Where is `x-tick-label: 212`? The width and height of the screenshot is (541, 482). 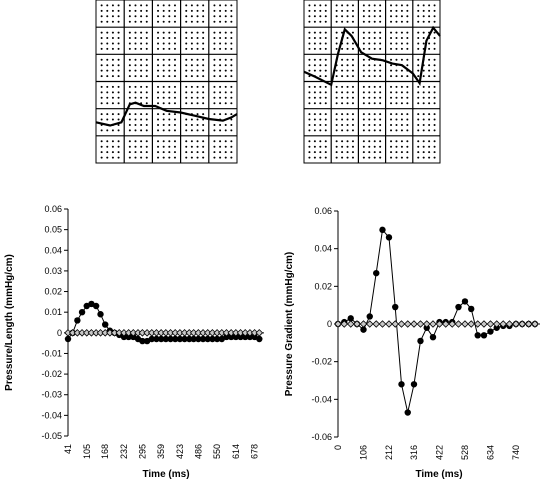 x-tick-label: 212 is located at coordinates (389, 452).